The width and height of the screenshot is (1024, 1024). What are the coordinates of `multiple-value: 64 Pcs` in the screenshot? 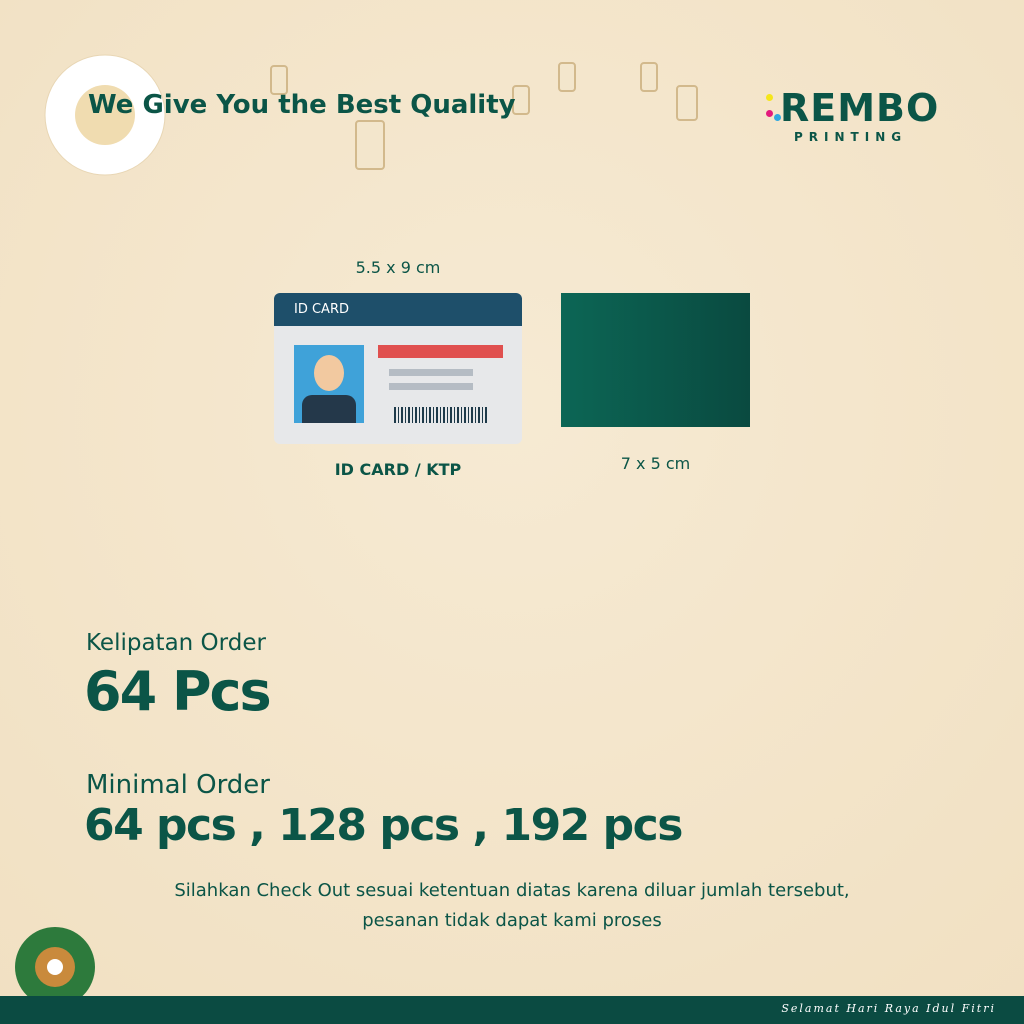 It's located at (178, 691).